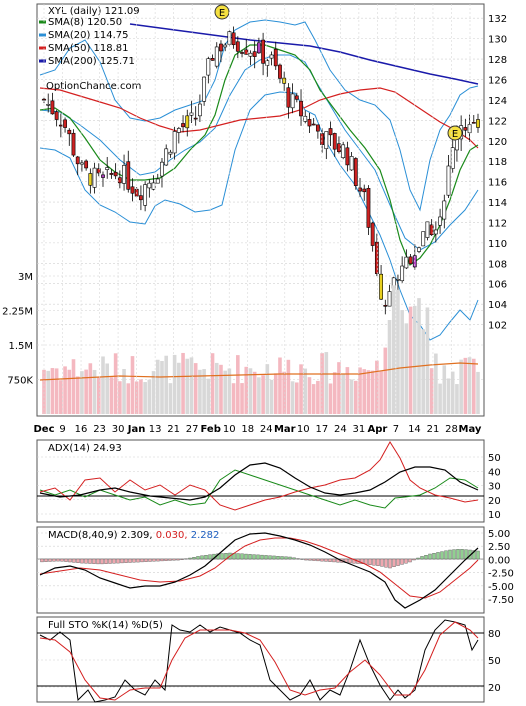  Describe the element at coordinates (497, 80) in the screenshot. I see `price-tick-label: 126` at that location.